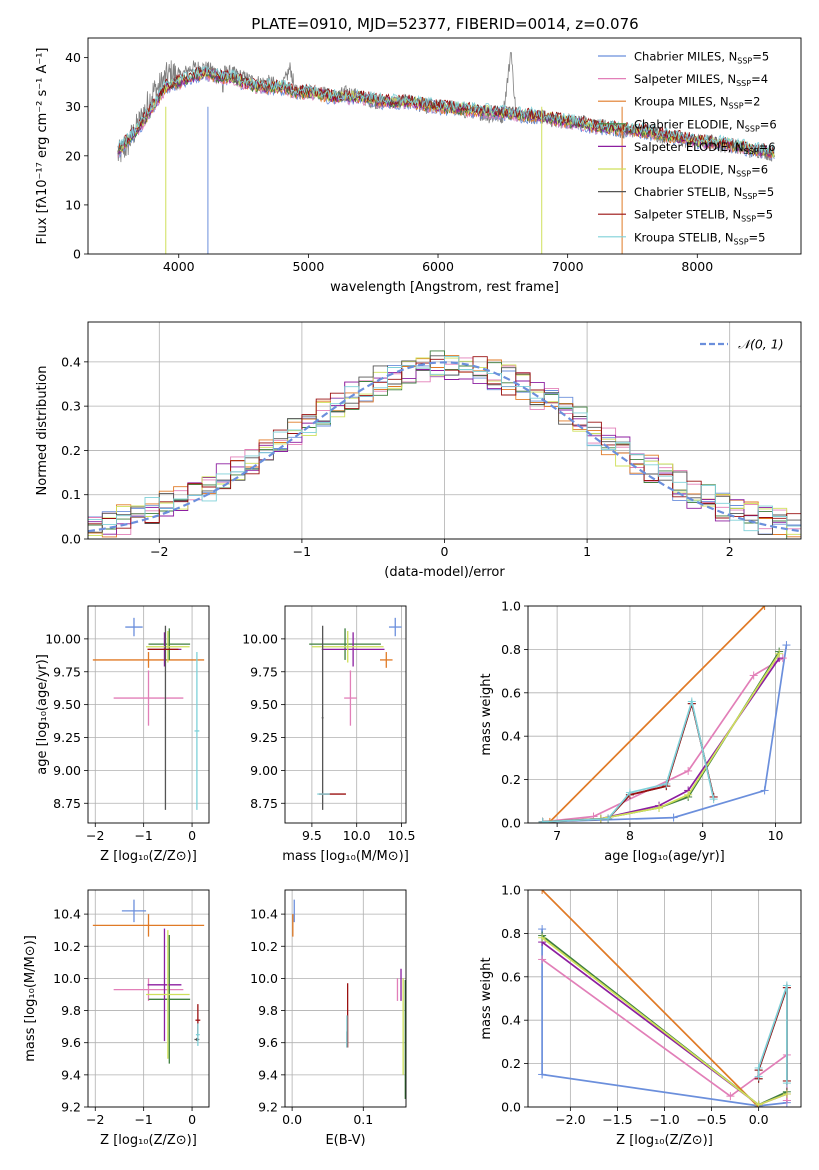 The image size is (819, 1170). I want to click on y-tick-label: 0, so click(77, 254).